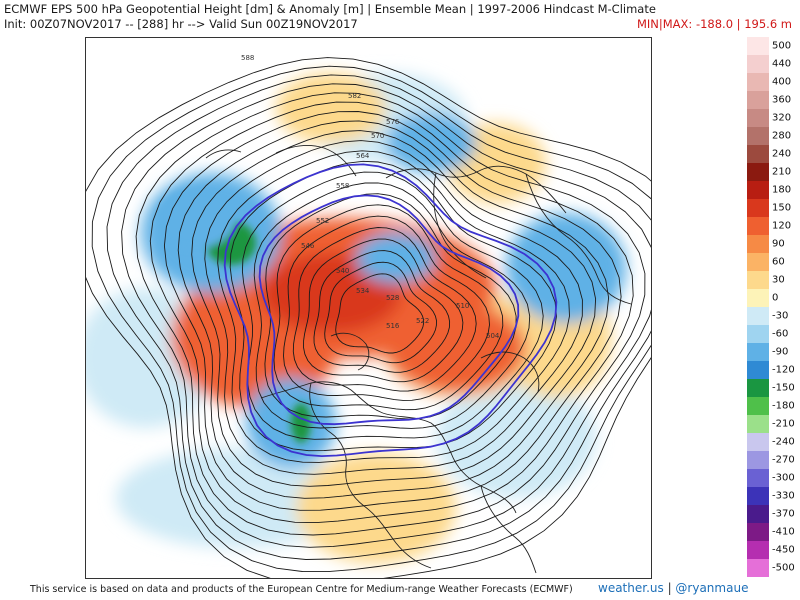 This screenshot has width=800, height=600. I want to click on min-max-readout: MIN|MAX: -188.0 | 195.6 m, so click(714, 24).